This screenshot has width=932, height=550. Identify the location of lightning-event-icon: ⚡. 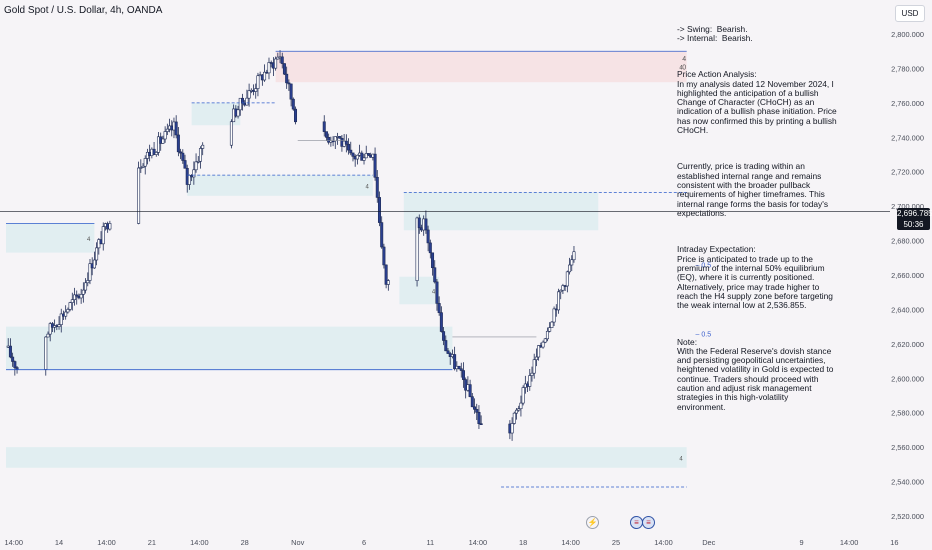
(592, 522).